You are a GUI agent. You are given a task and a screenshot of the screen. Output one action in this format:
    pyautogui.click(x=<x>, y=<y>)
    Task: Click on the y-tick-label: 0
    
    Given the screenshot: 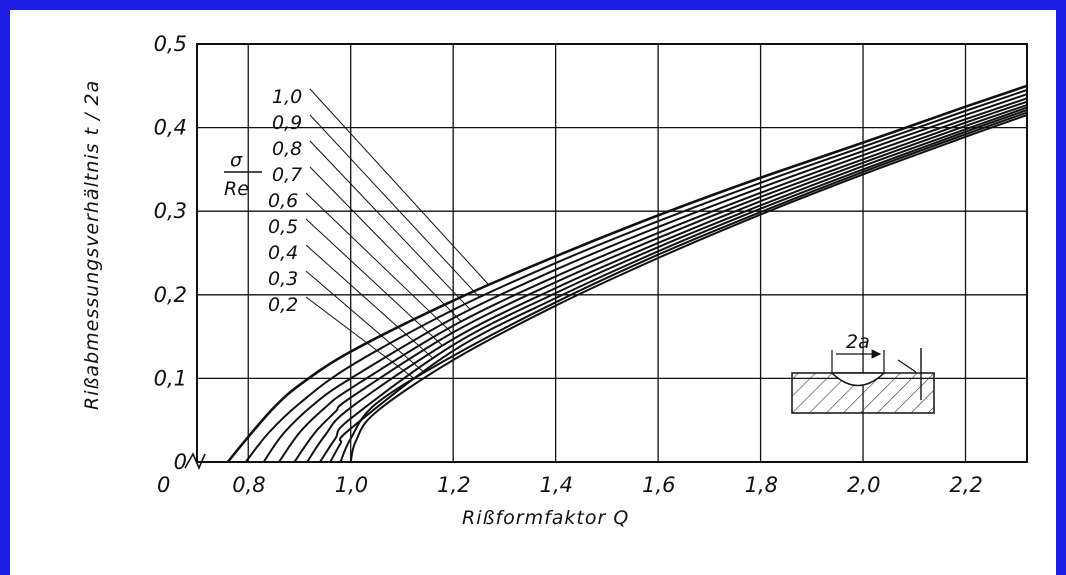 What is the action you would take?
    pyautogui.click(x=180, y=462)
    